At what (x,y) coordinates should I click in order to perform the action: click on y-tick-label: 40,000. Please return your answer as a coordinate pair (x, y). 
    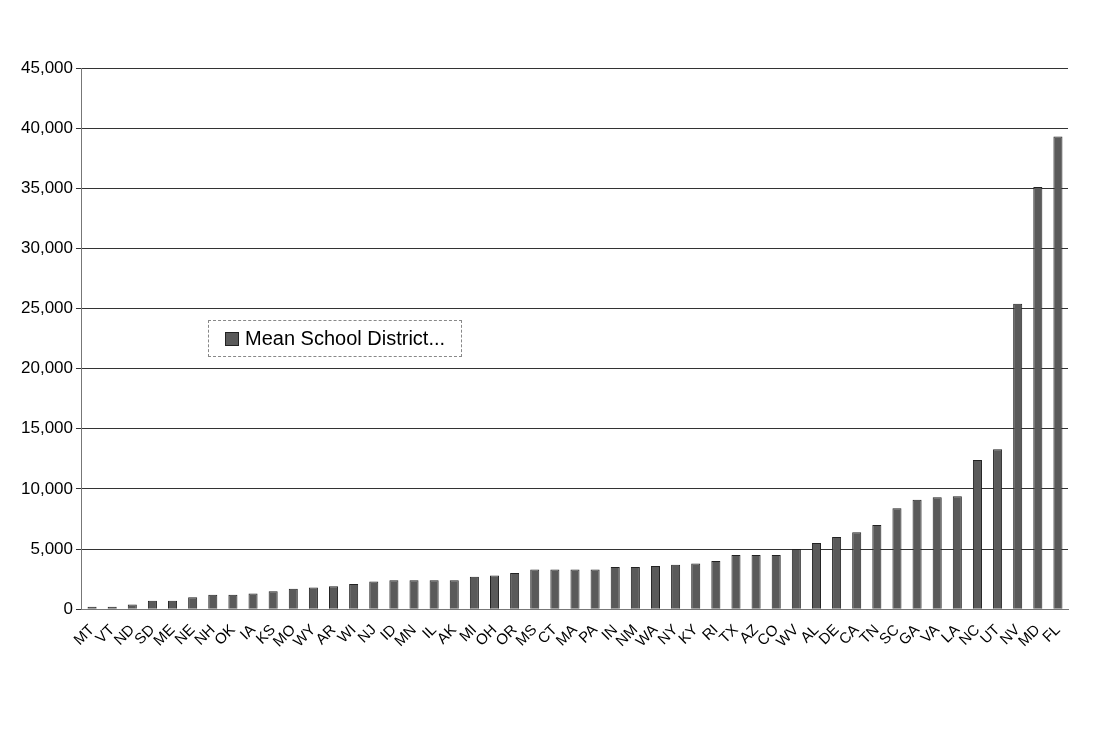
    Looking at the image, I should click on (47, 127).